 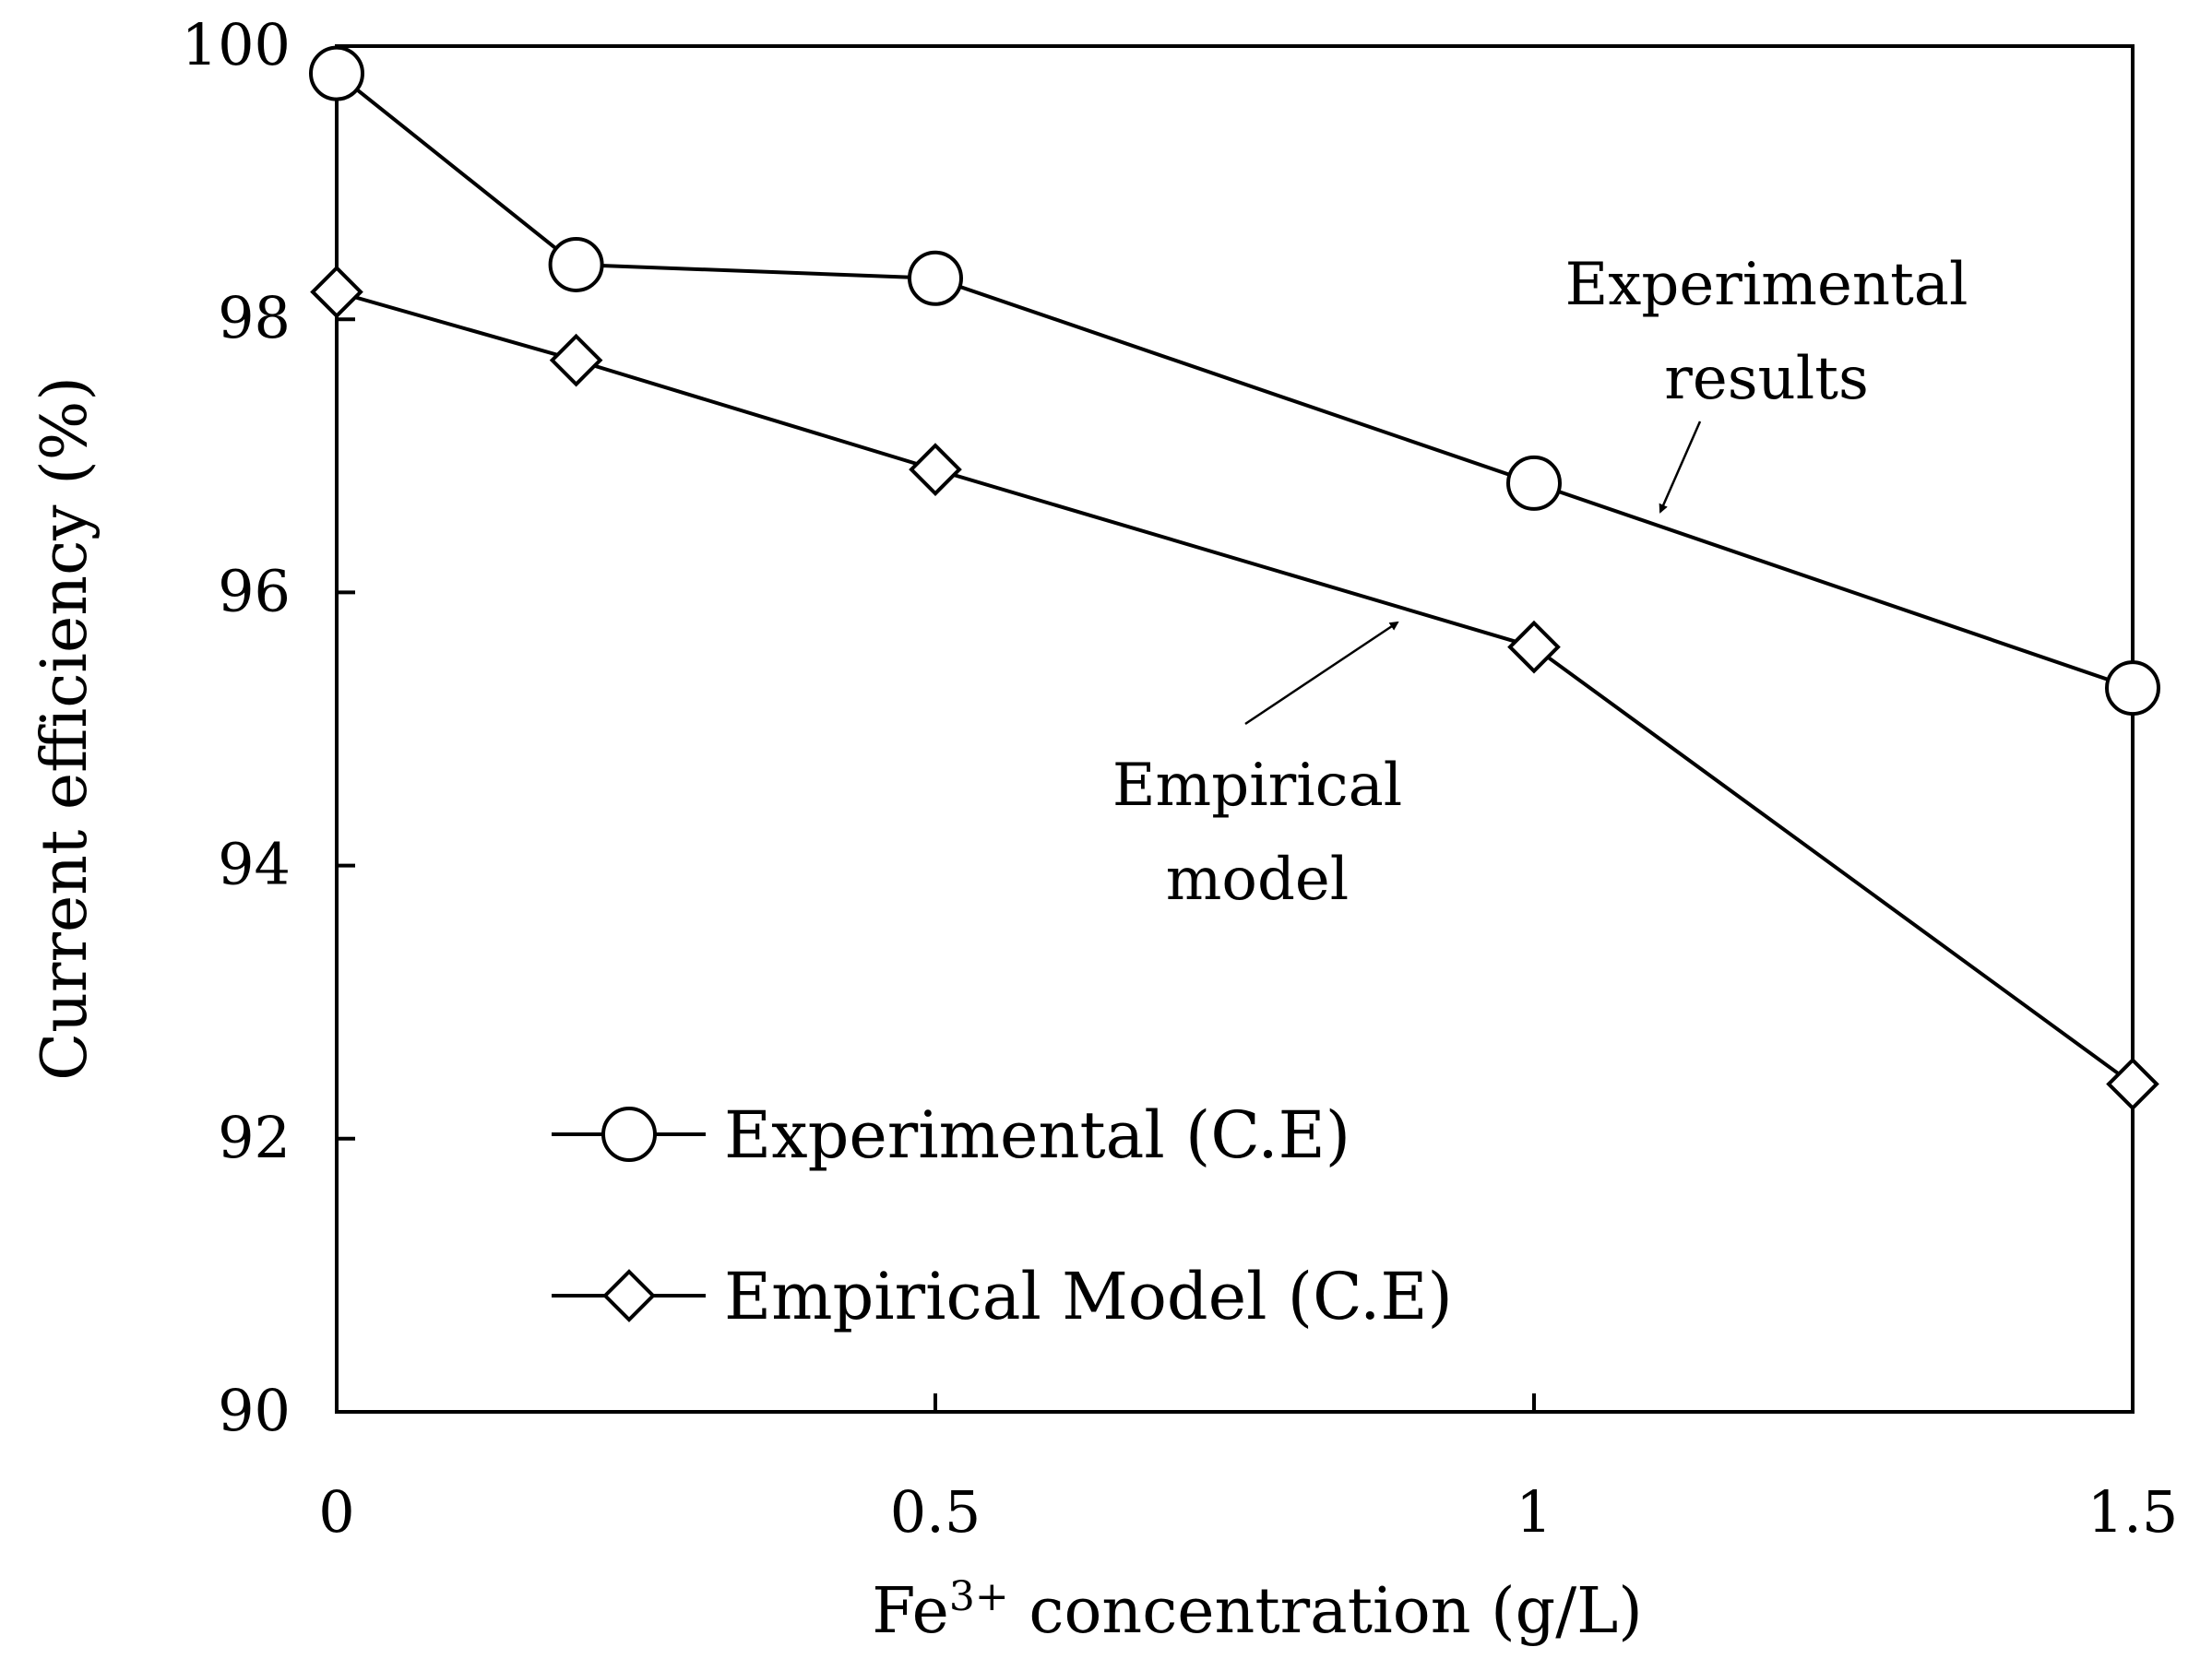 What do you see at coordinates (254, 590) in the screenshot?
I see `y-tick-label: 96` at bounding box center [254, 590].